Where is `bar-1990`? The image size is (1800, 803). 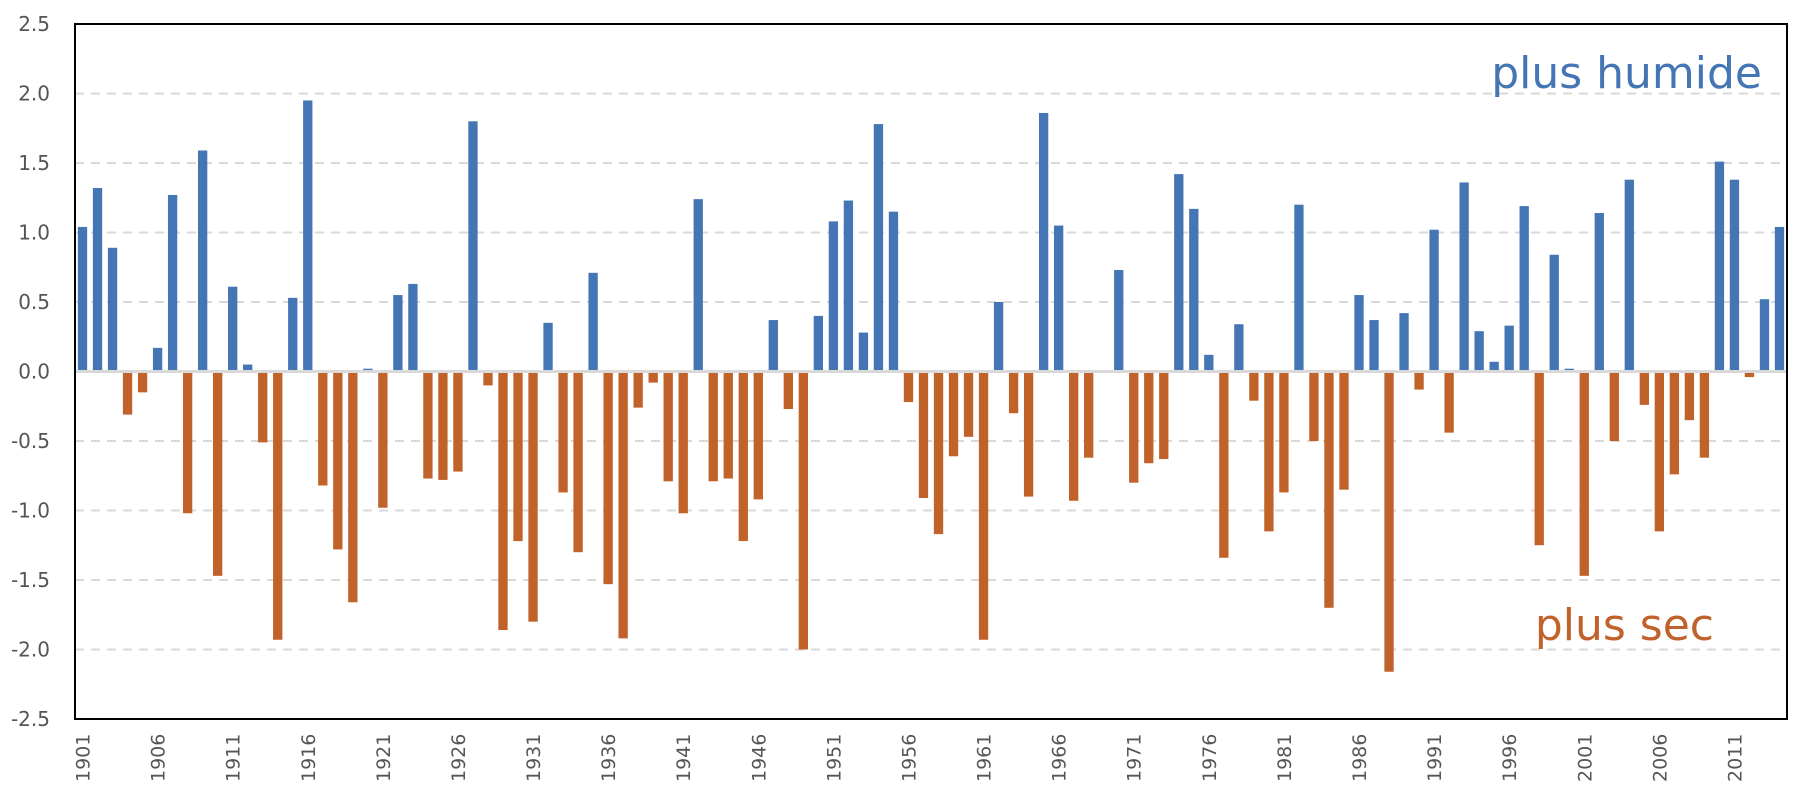 bar-1990 is located at coordinates (1419, 380).